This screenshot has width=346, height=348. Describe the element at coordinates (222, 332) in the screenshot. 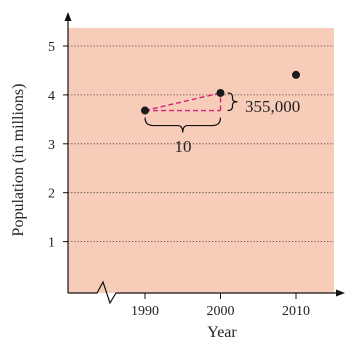

I see `x-axis-title: Year` at that location.